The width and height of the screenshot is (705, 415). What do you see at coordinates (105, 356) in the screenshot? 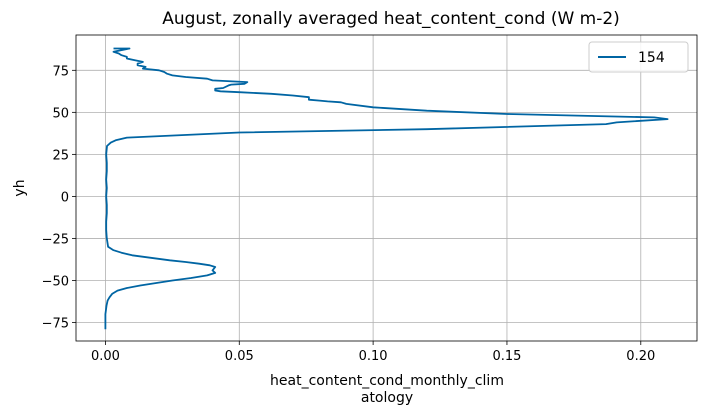
I see `x-tick-label: 0.00` at bounding box center [105, 356].